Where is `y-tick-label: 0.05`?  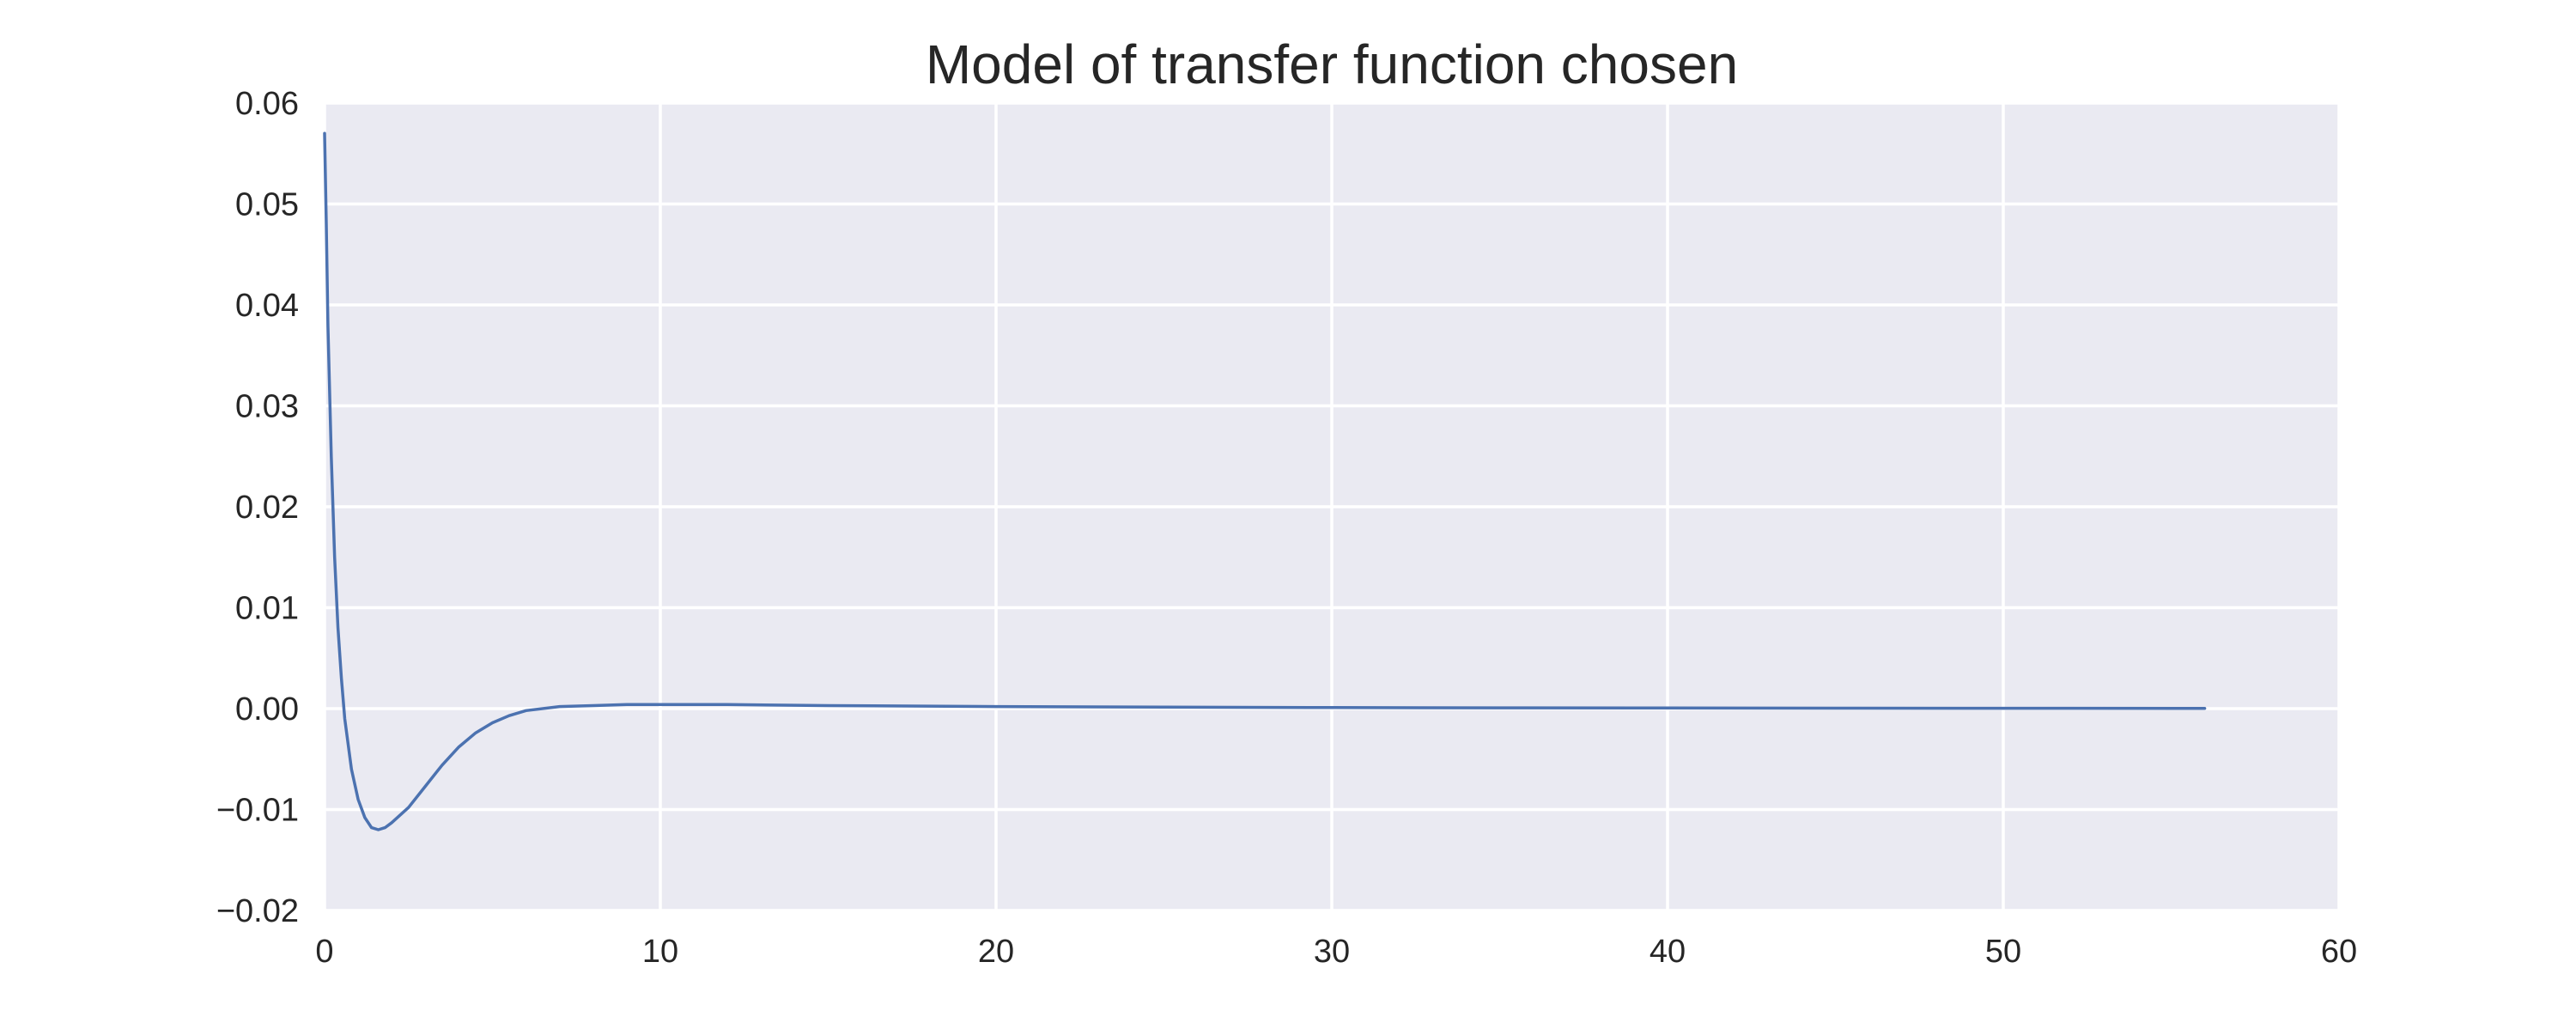 y-tick-label: 0.05 is located at coordinates (267, 205).